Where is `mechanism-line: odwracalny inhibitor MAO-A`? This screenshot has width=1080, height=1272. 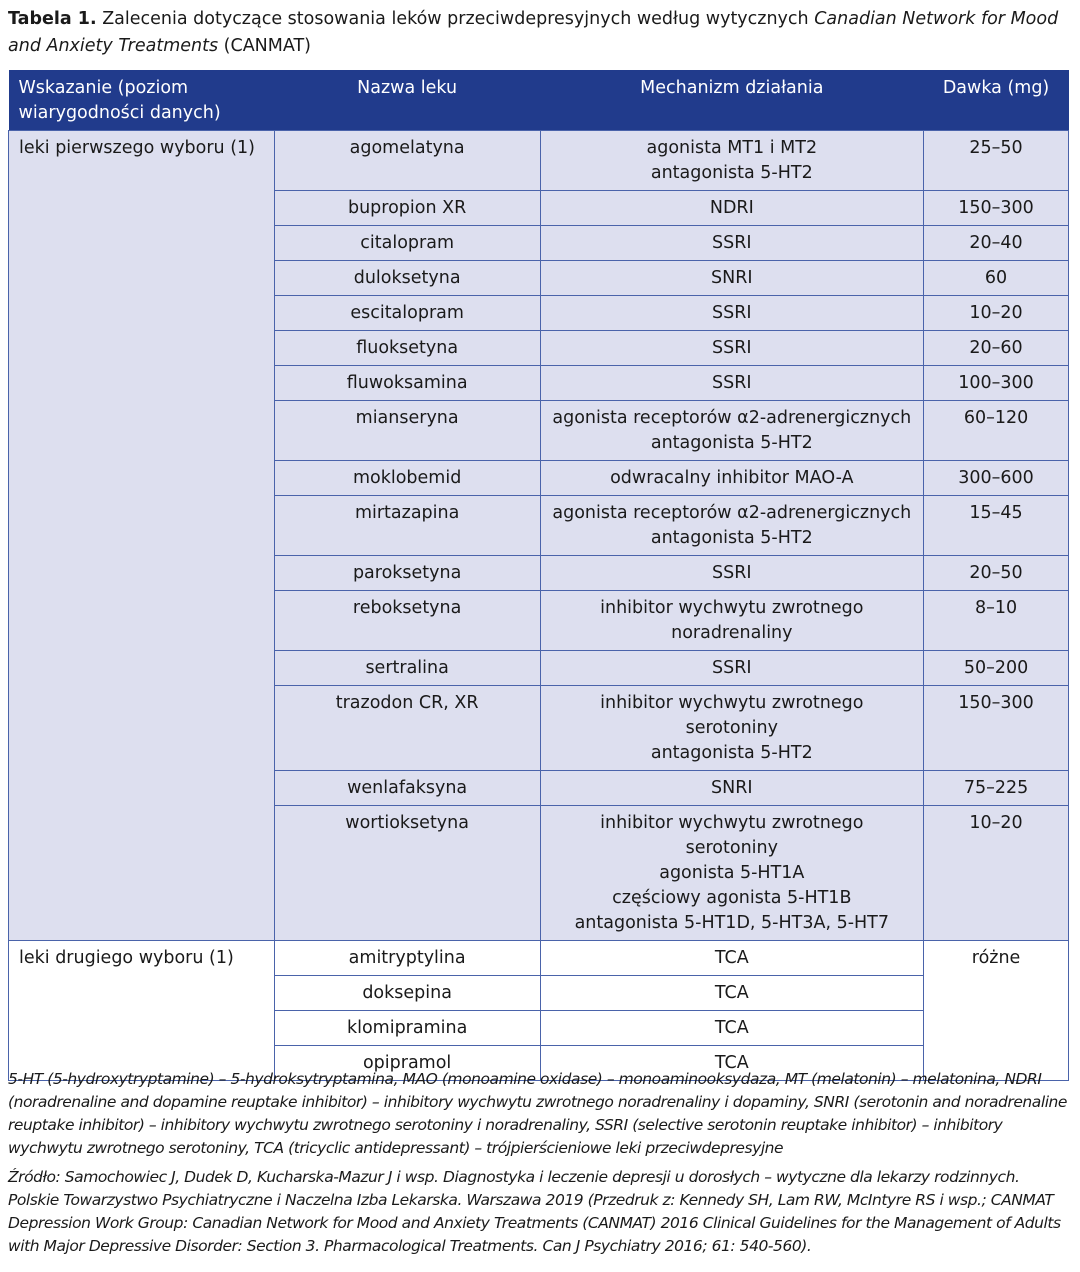 mechanism-line: odwracalny inhibitor MAO-A is located at coordinates (732, 478).